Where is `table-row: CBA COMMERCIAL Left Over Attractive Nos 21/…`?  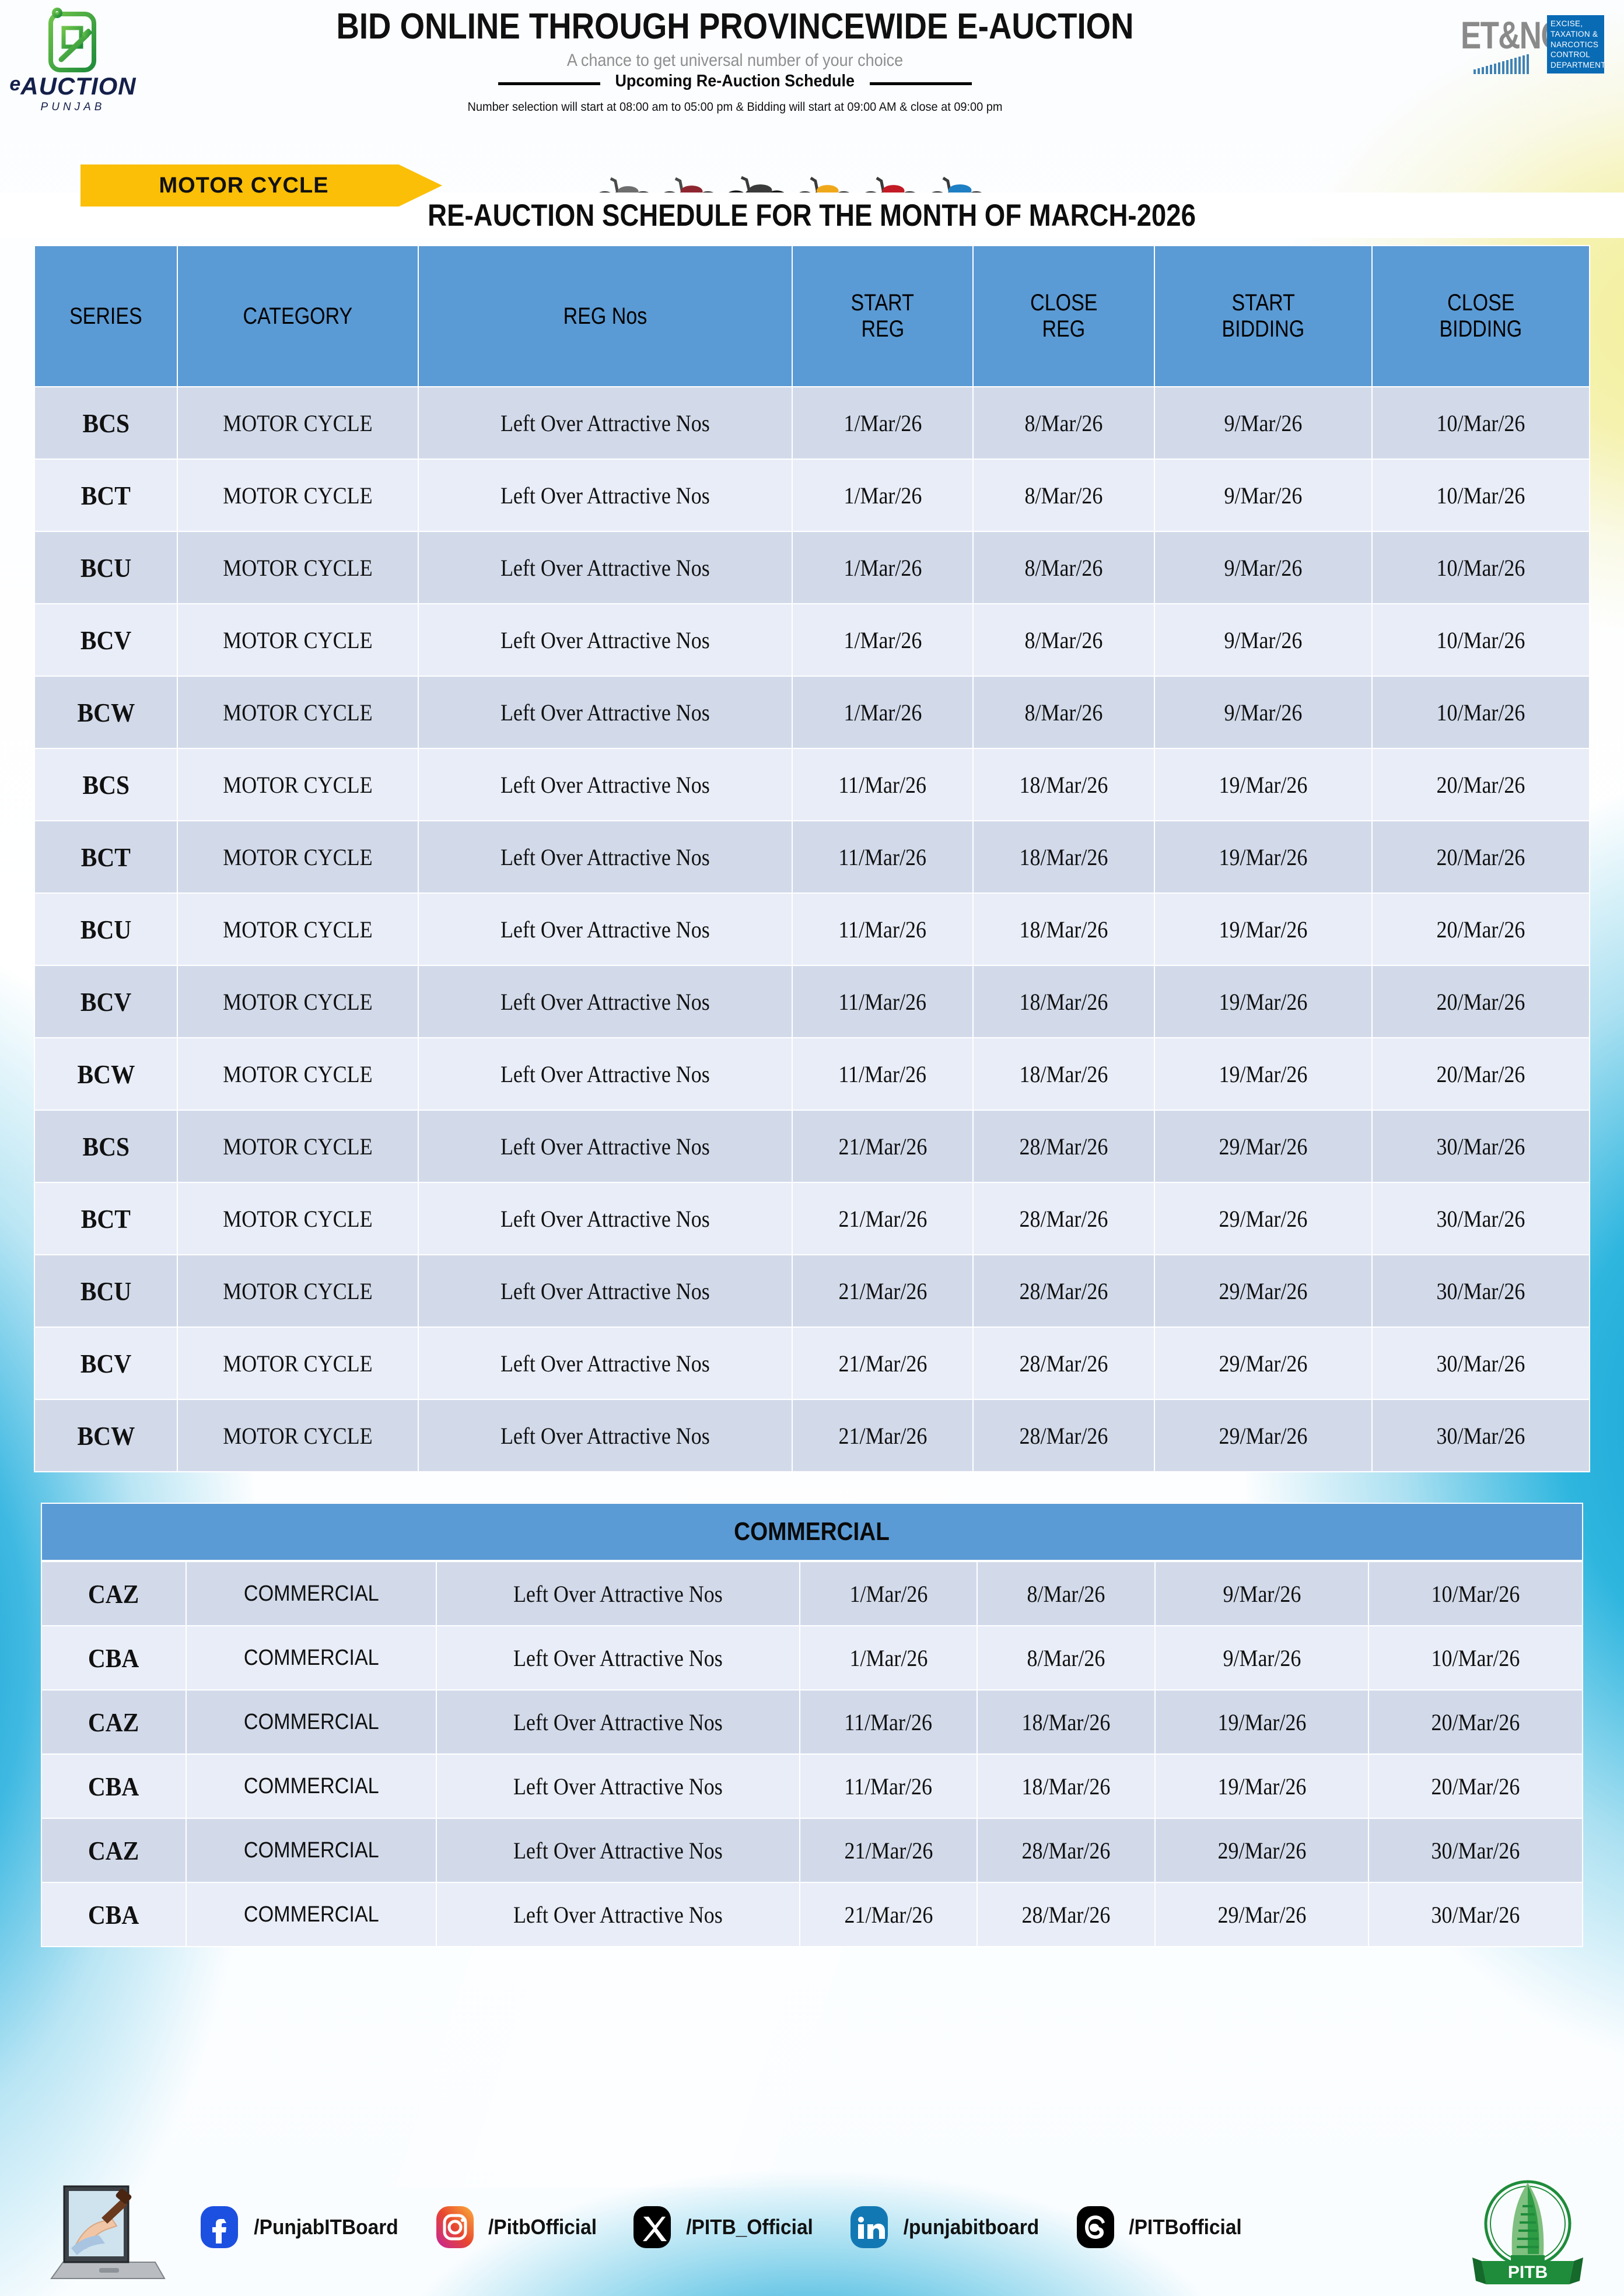
table-row: CBA COMMERCIAL Left Over Attractive Nos 21/… is located at coordinates (811, 1915).